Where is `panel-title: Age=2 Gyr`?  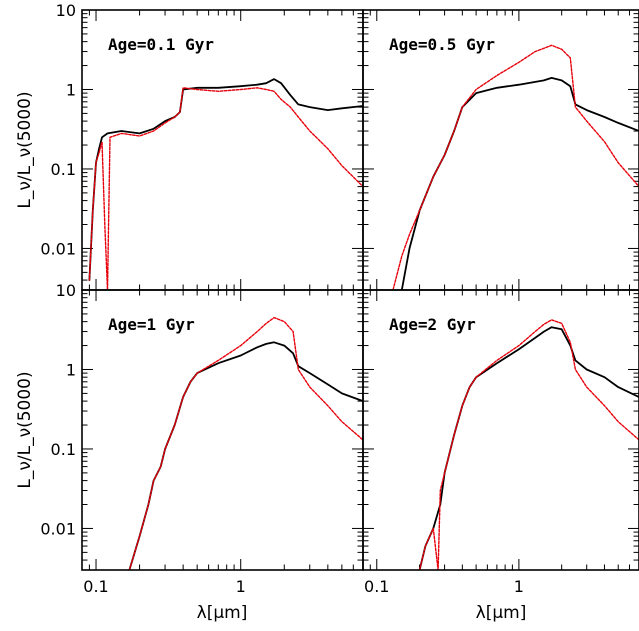
panel-title: Age=2 Gyr is located at coordinates (432, 324).